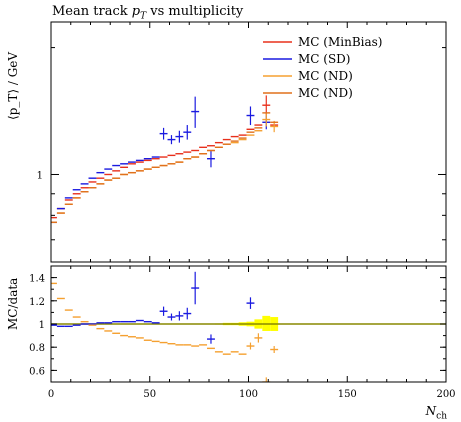 The height and width of the screenshot is (422, 461). What do you see at coordinates (148, 13) in the screenshot?
I see `chart-title: Mean track pT vs multiplicity` at bounding box center [148, 13].